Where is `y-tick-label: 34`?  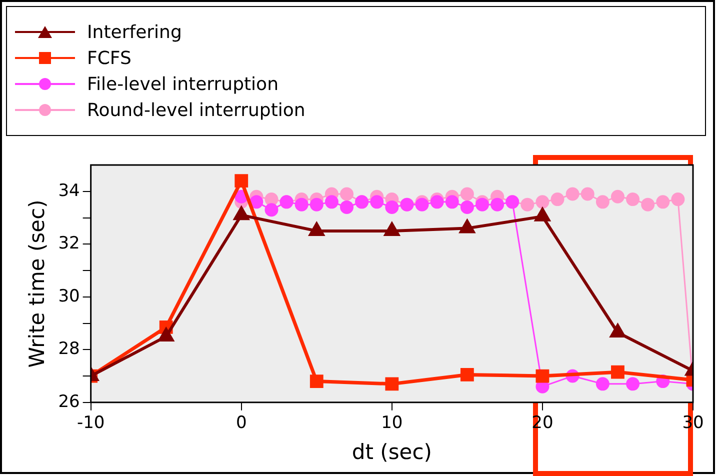
y-tick-label: 34 is located at coordinates (69, 190).